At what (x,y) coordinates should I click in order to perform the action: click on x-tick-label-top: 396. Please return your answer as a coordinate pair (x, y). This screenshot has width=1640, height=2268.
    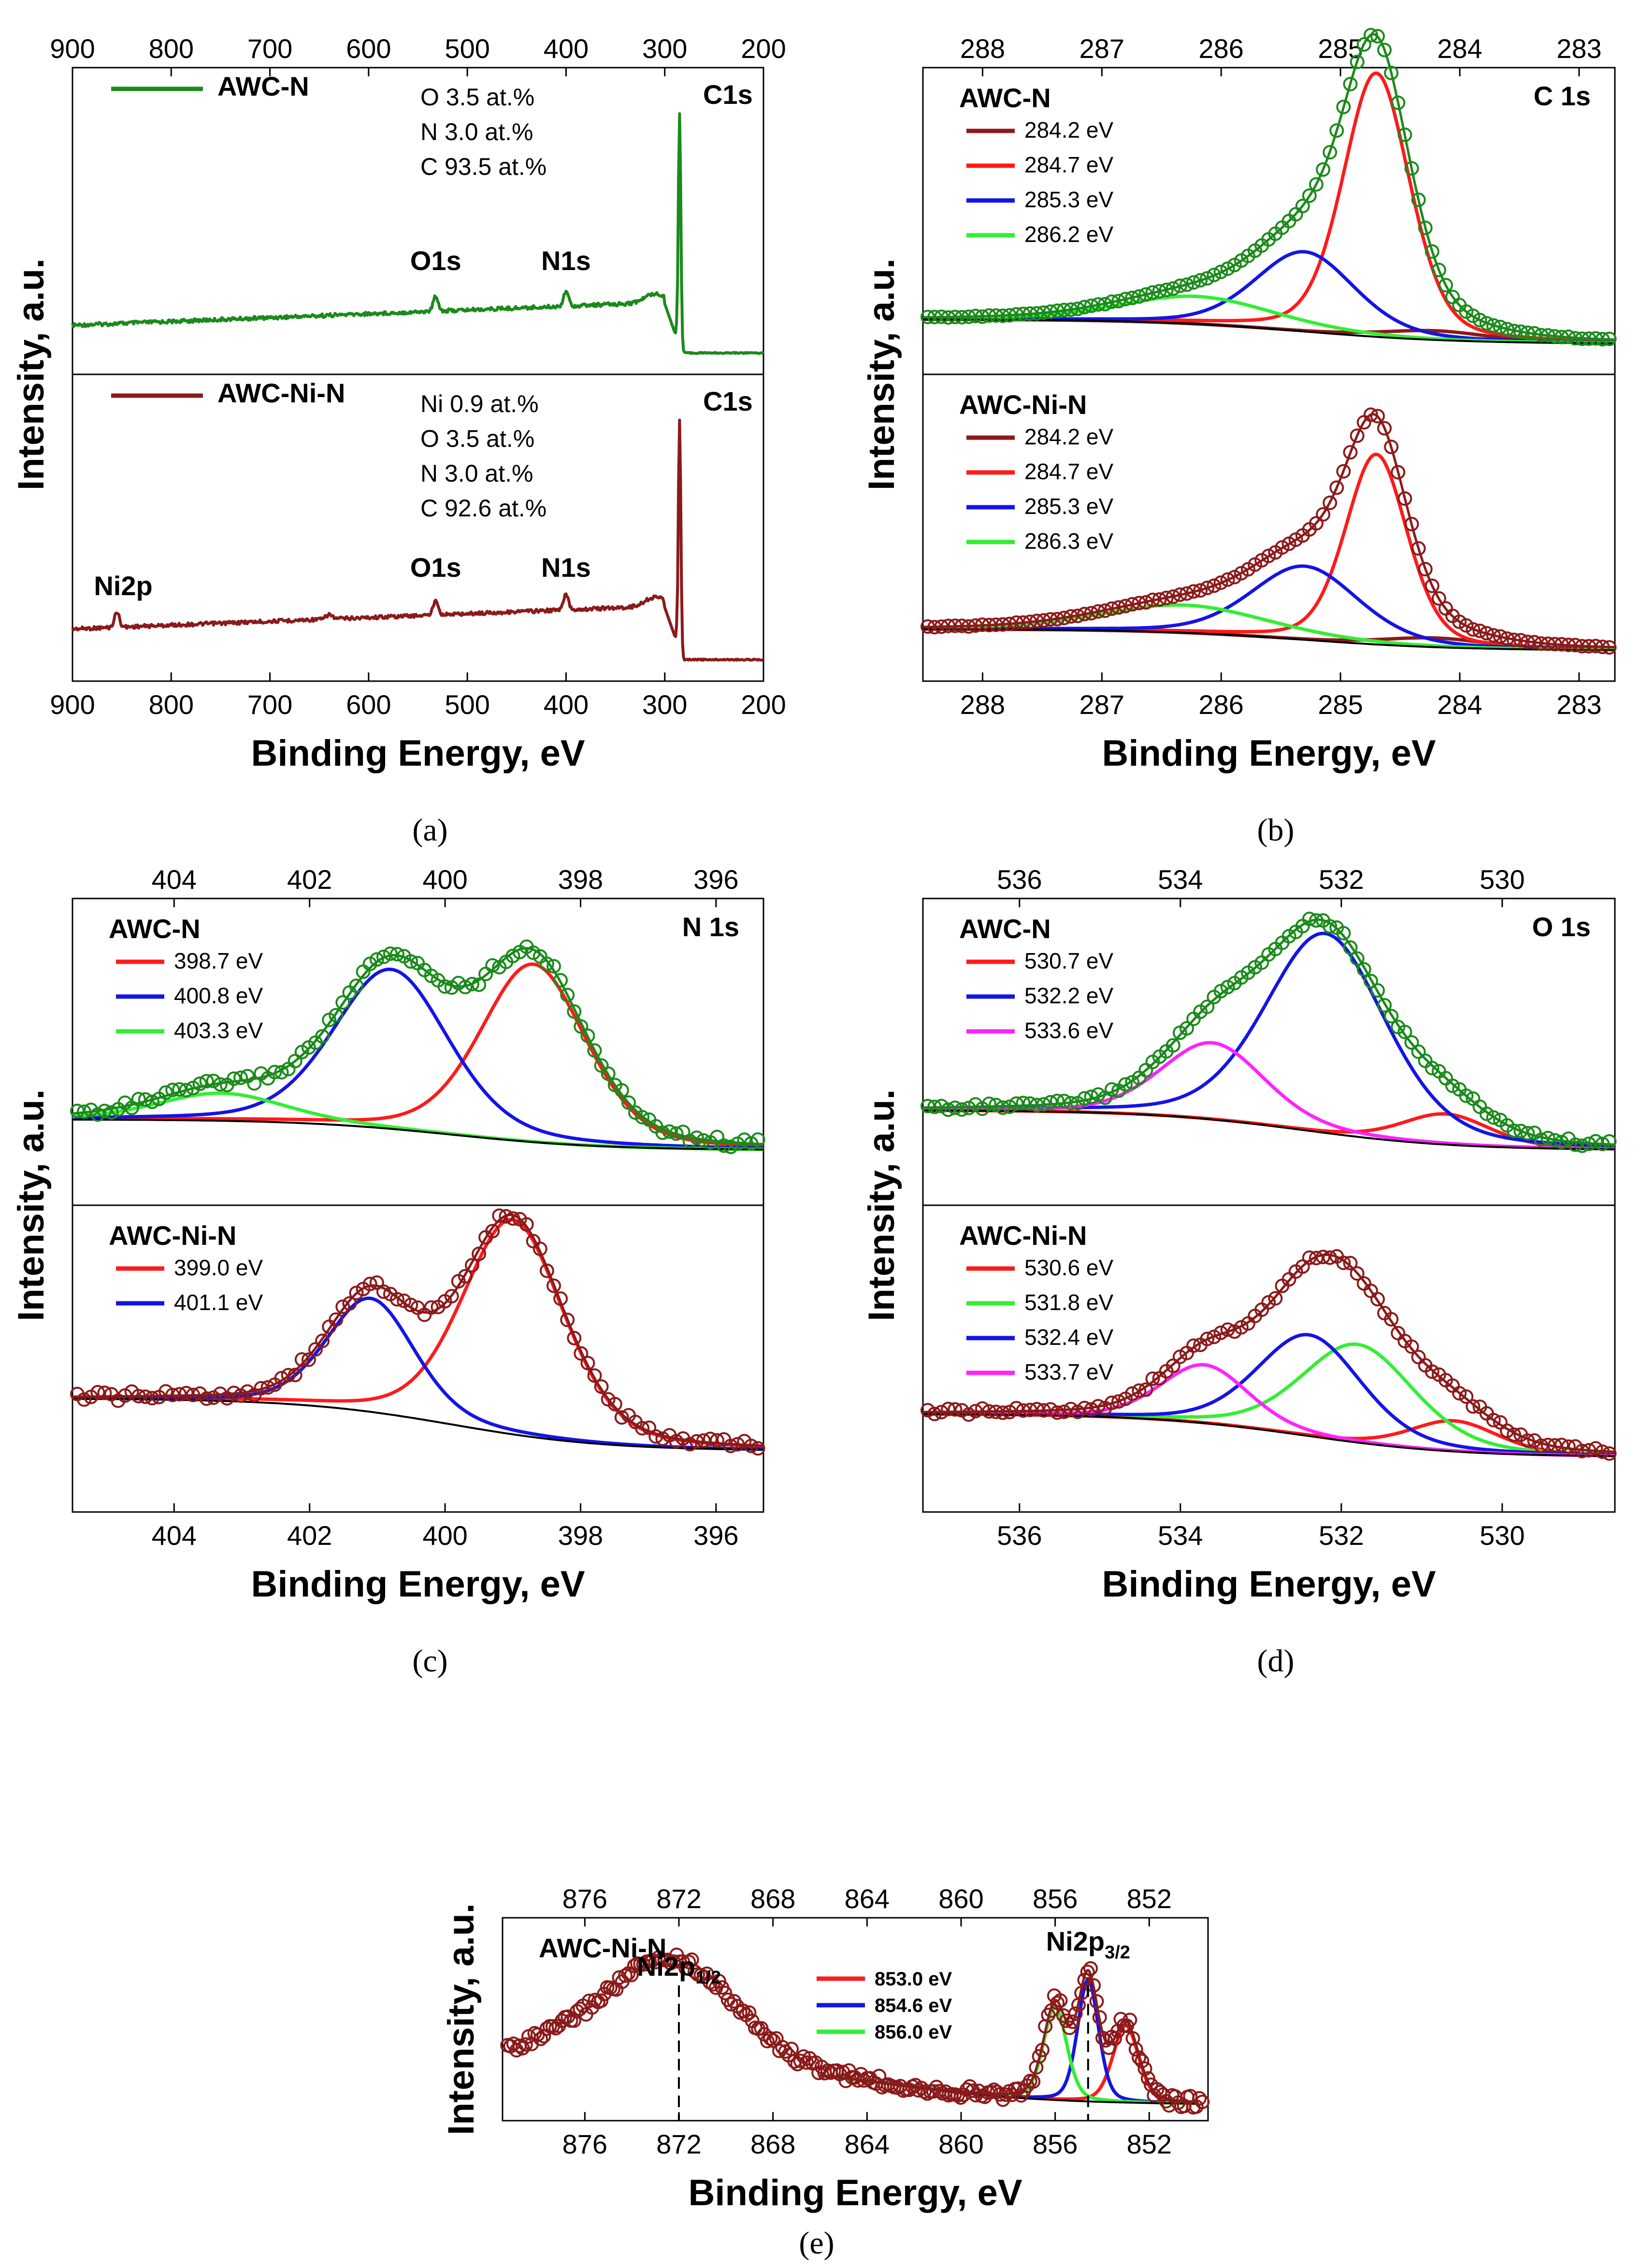
    Looking at the image, I should click on (715, 879).